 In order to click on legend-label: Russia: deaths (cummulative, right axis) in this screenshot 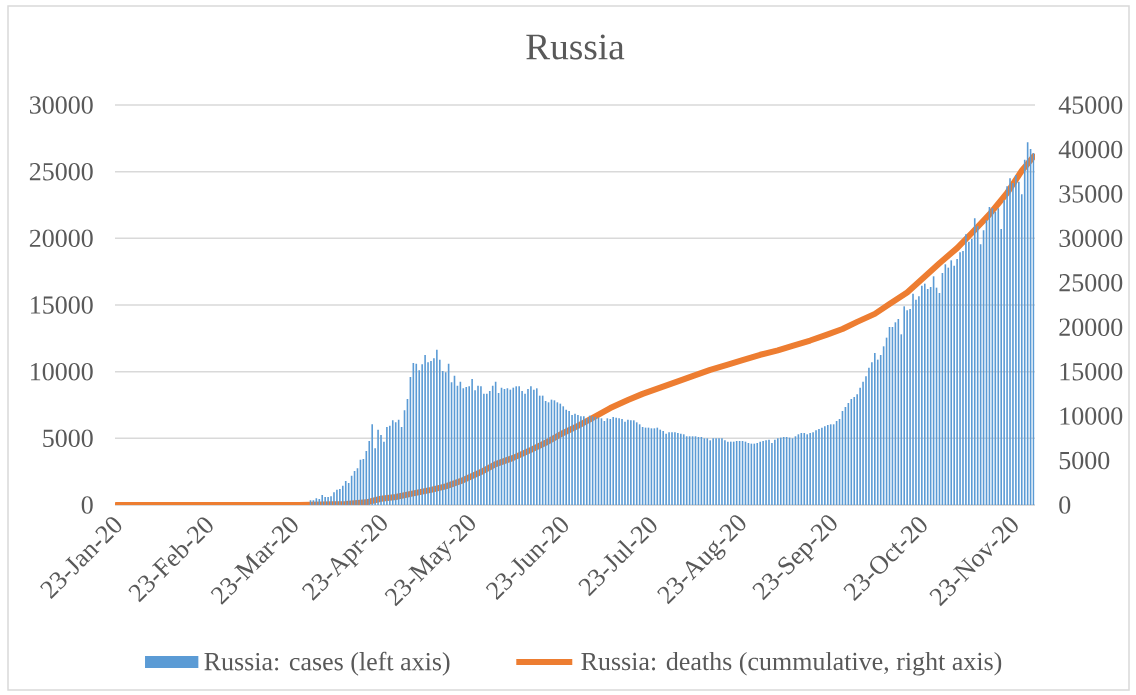, I will do `click(791, 663)`.